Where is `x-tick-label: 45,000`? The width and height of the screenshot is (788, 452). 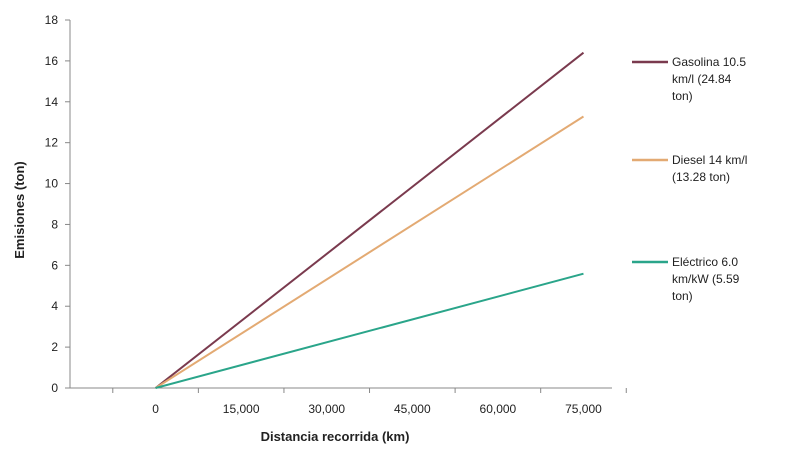 x-tick-label: 45,000 is located at coordinates (412, 409).